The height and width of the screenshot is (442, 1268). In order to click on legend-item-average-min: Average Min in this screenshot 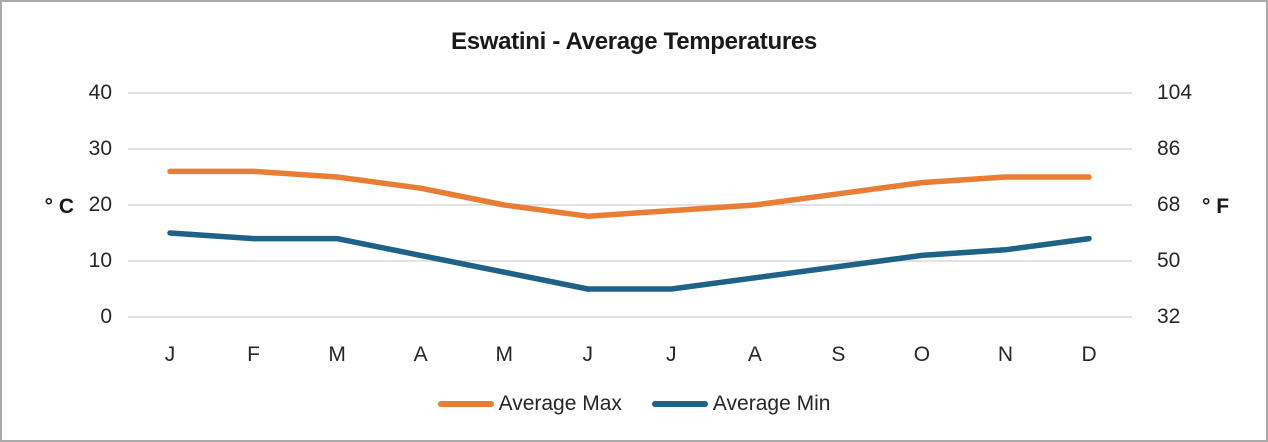, I will do `click(741, 404)`.